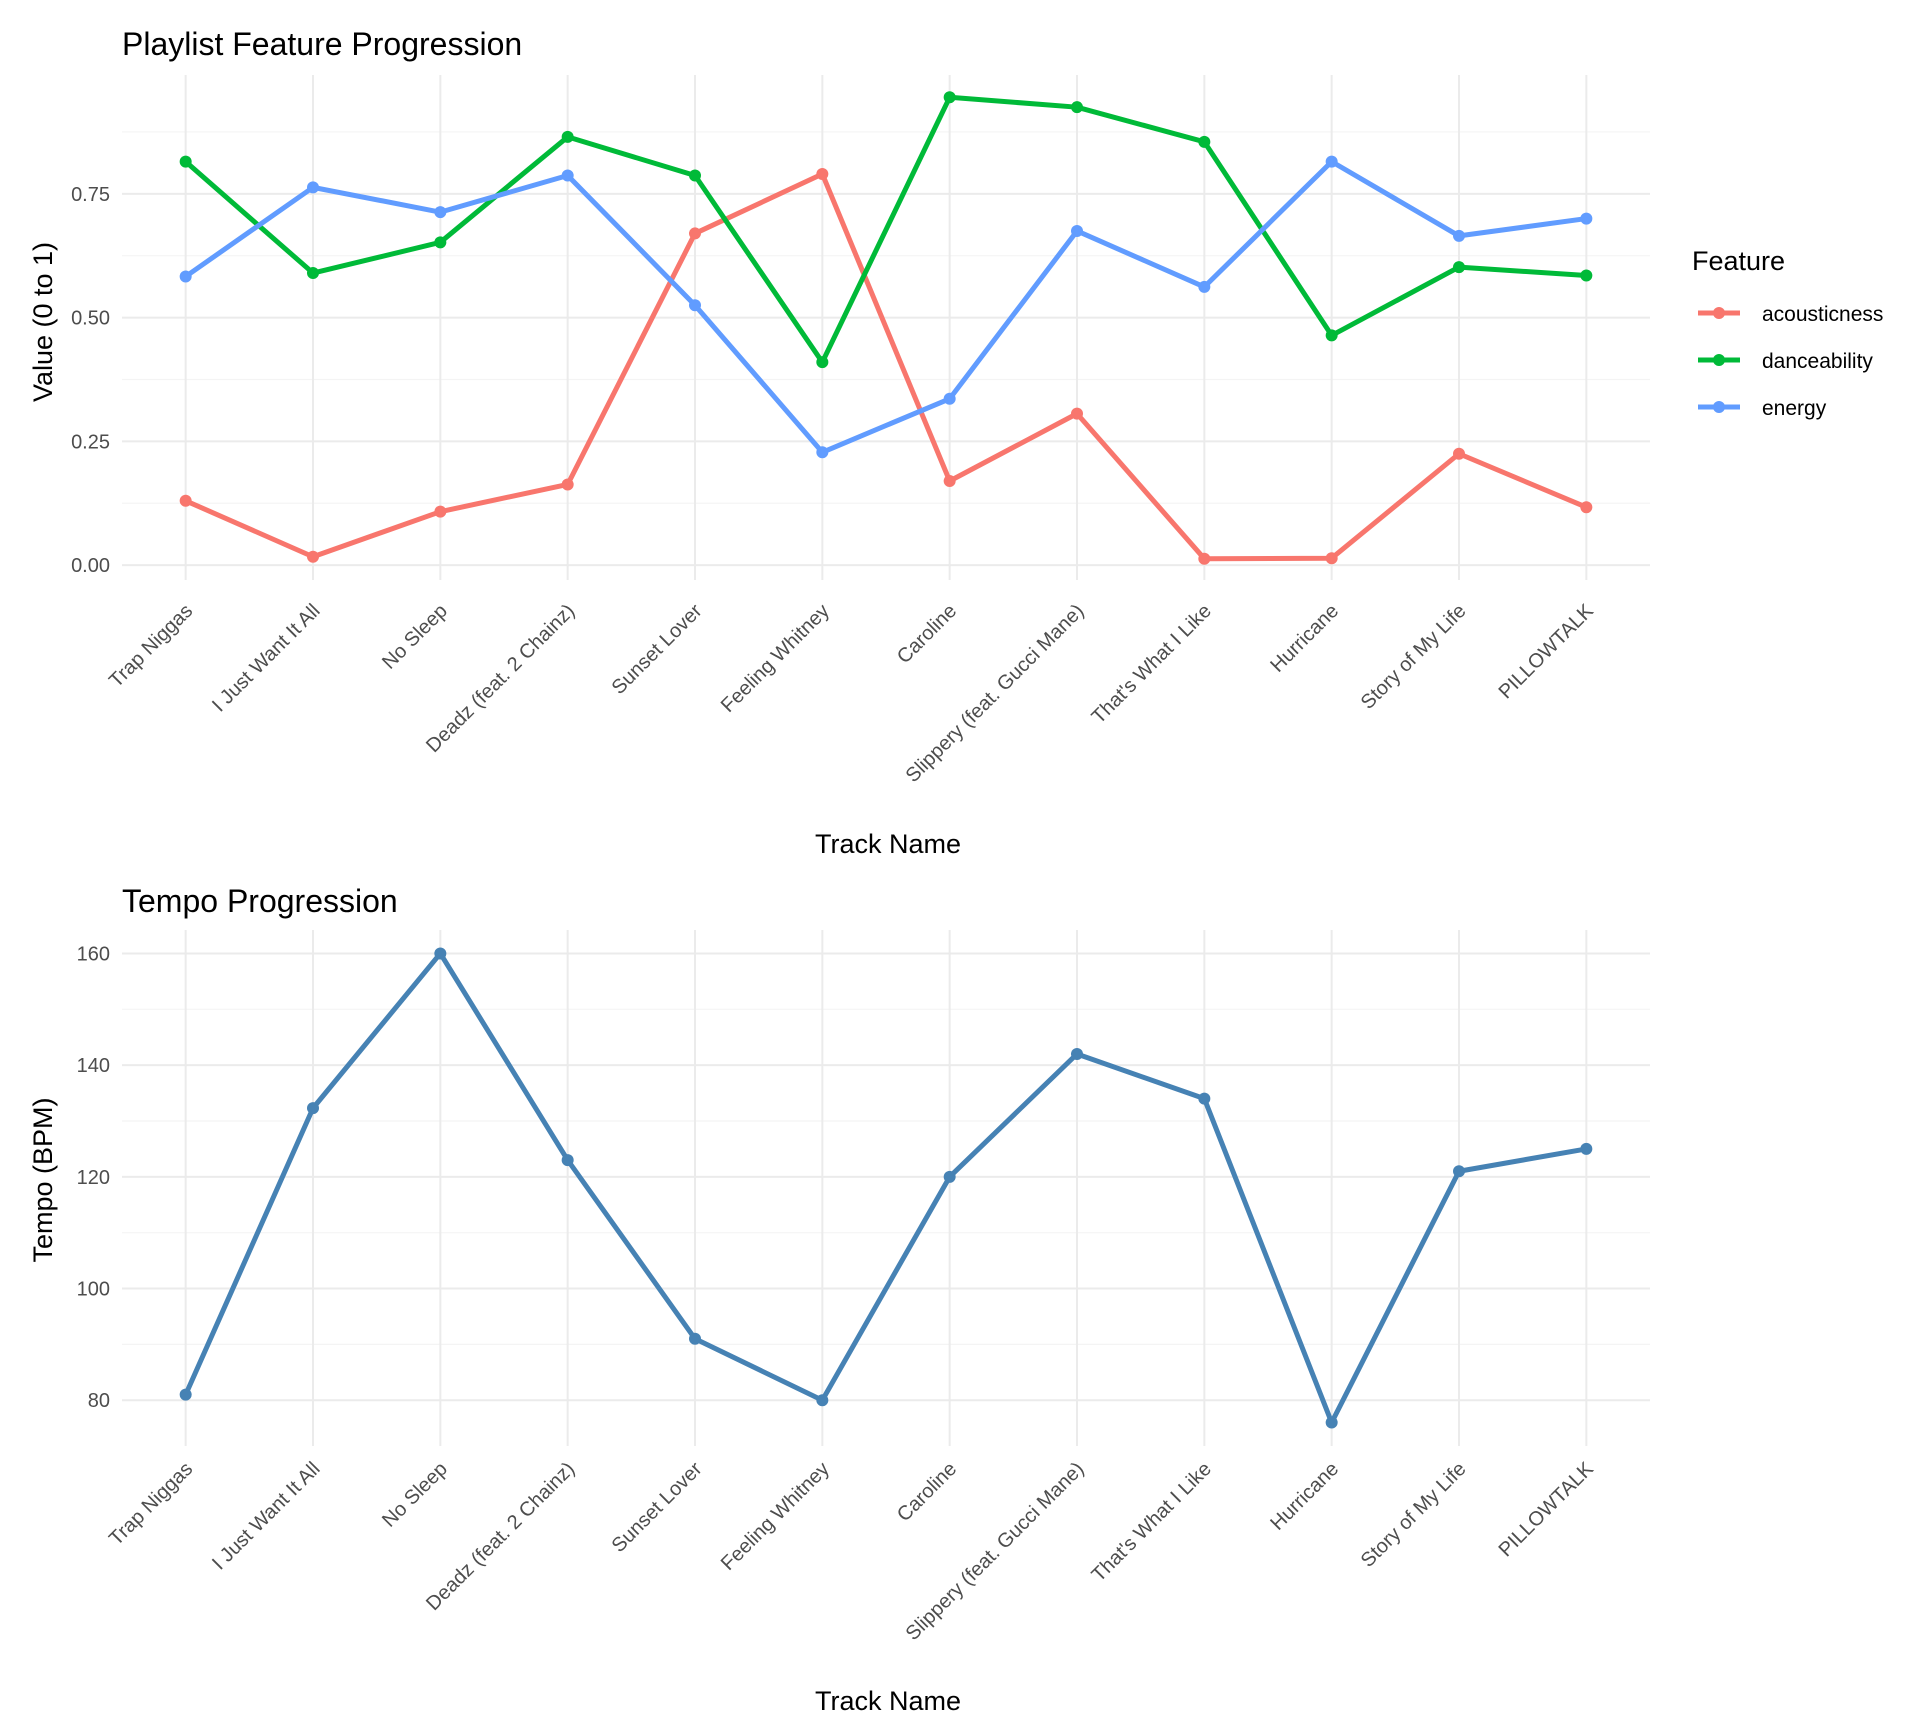 The height and width of the screenshot is (1728, 1920). Describe the element at coordinates (90, 566) in the screenshot. I see `y-tick-label: 0.00` at that location.